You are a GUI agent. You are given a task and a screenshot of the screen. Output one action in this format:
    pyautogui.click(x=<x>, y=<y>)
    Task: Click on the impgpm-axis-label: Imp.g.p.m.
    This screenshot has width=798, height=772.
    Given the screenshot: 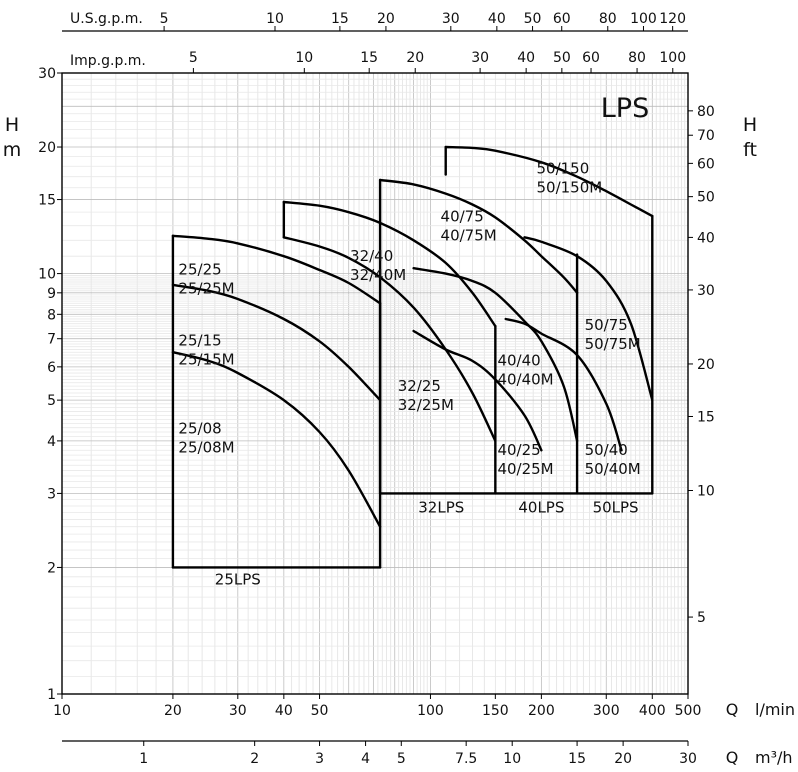 What is the action you would take?
    pyautogui.click(x=108, y=61)
    